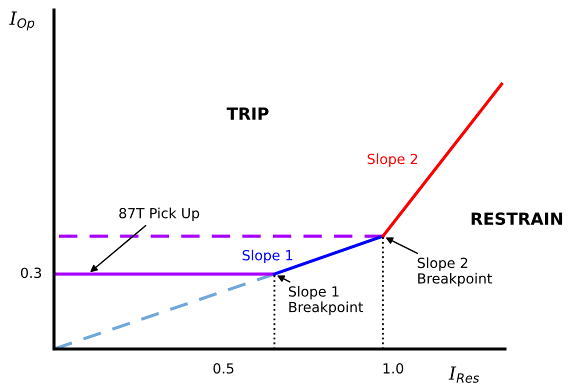  What do you see at coordinates (159, 215) in the screenshot?
I see `annotation: 87T Pick Up` at bounding box center [159, 215].